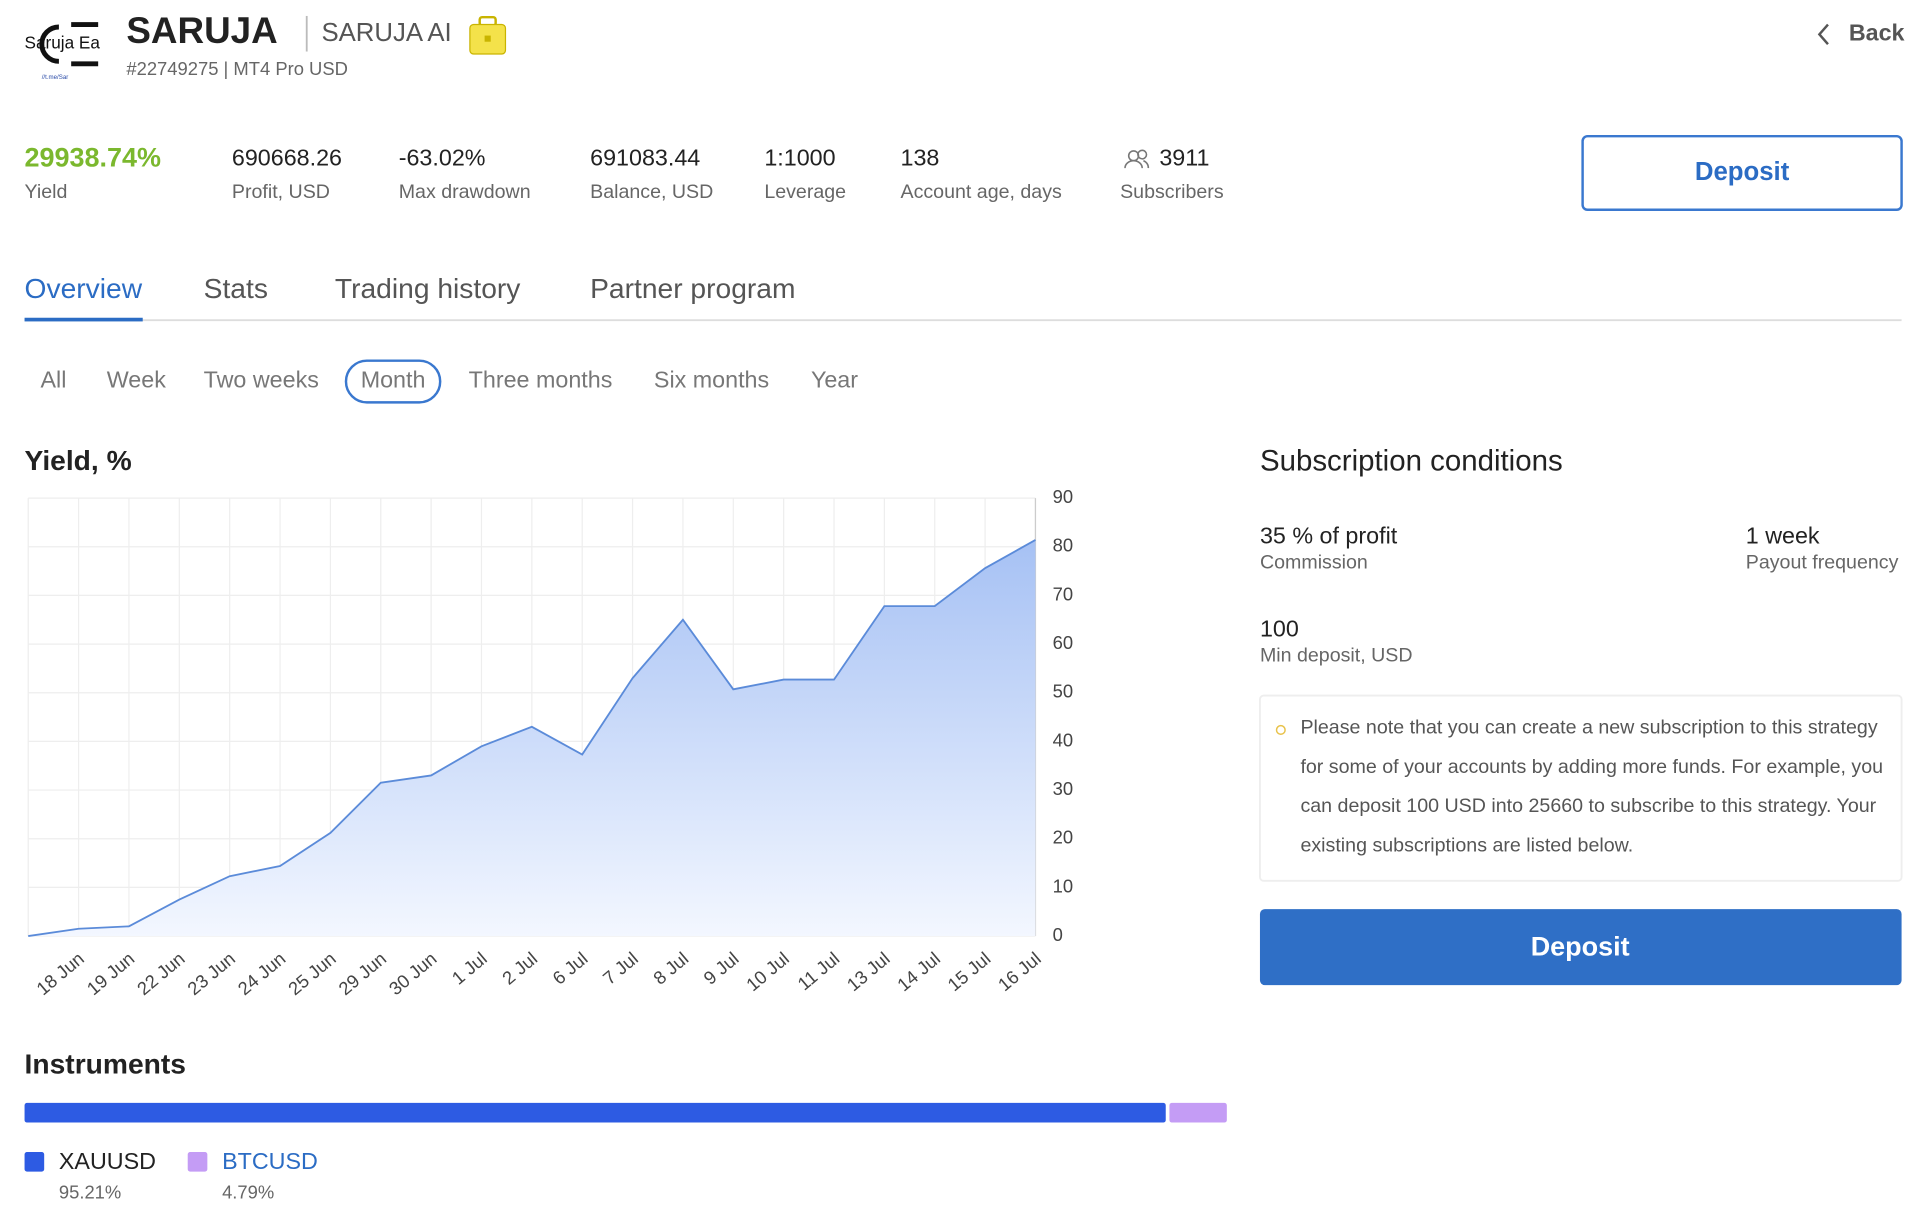 The height and width of the screenshot is (1217, 1920). What do you see at coordinates (720, 968) in the screenshot?
I see `x-tick-label: 9 Jul` at bounding box center [720, 968].